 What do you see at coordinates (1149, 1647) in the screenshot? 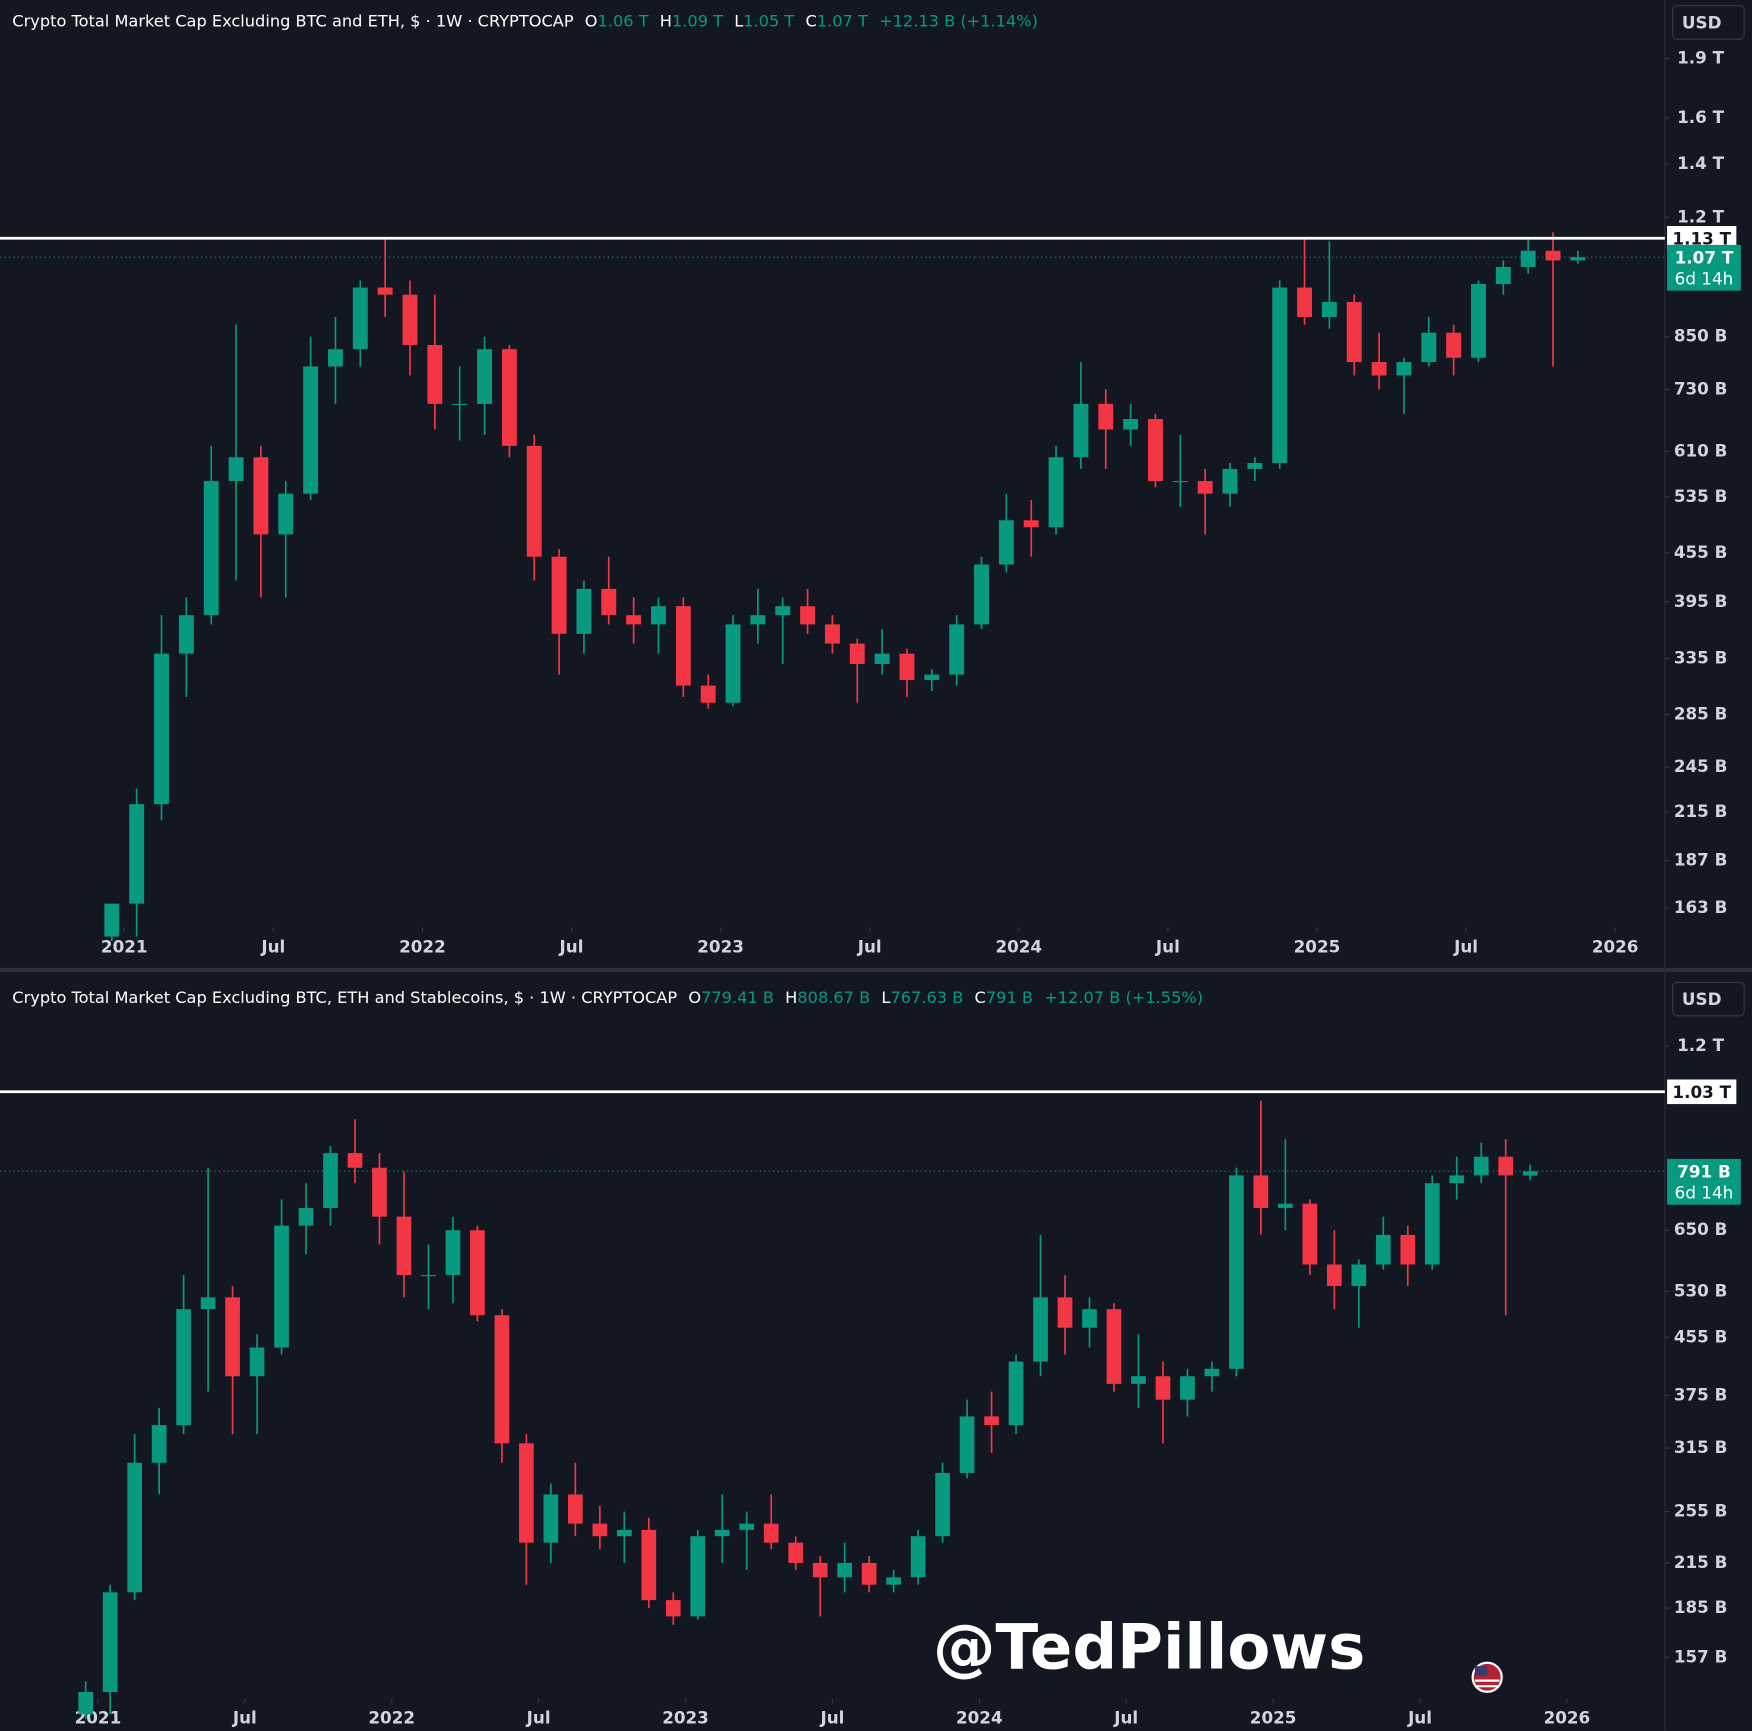
I see `watermark: @TedPillows` at bounding box center [1149, 1647].